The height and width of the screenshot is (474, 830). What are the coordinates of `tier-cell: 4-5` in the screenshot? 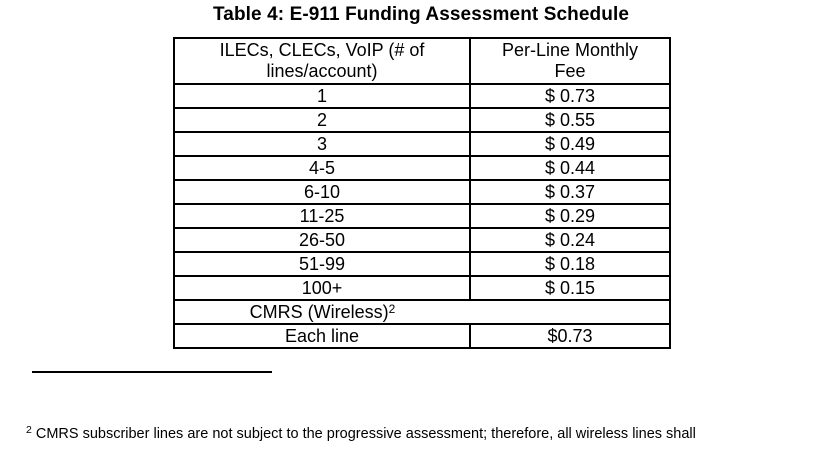 It's located at (322, 168).